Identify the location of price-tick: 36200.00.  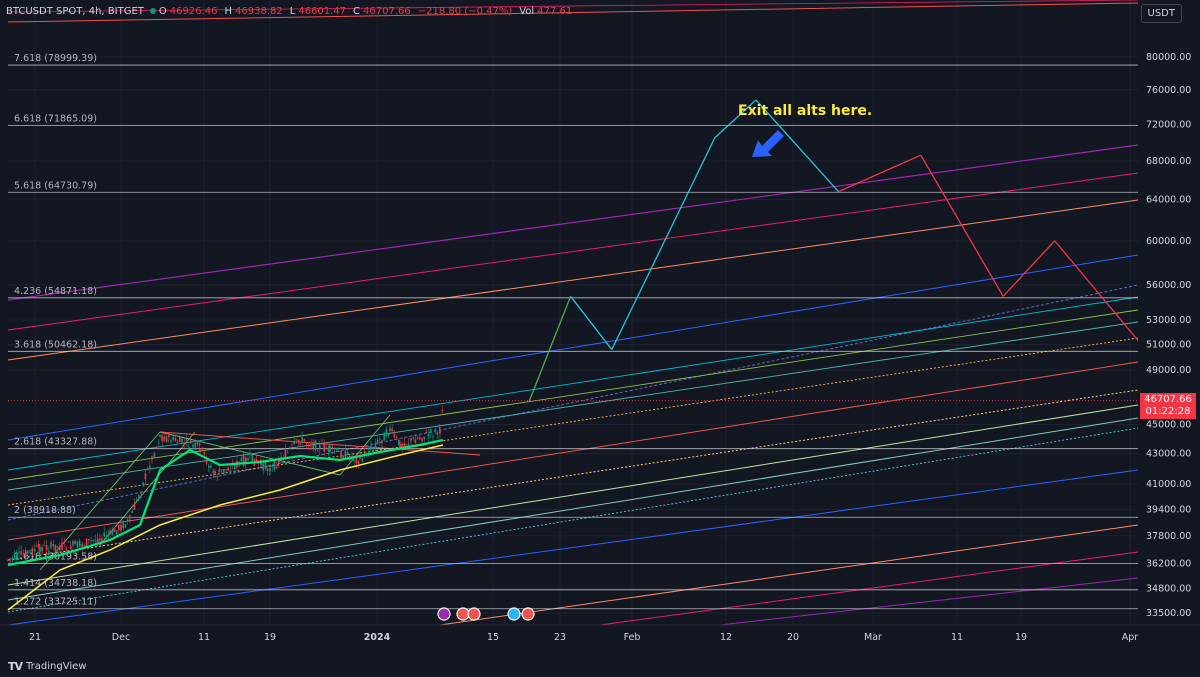
(1168, 563).